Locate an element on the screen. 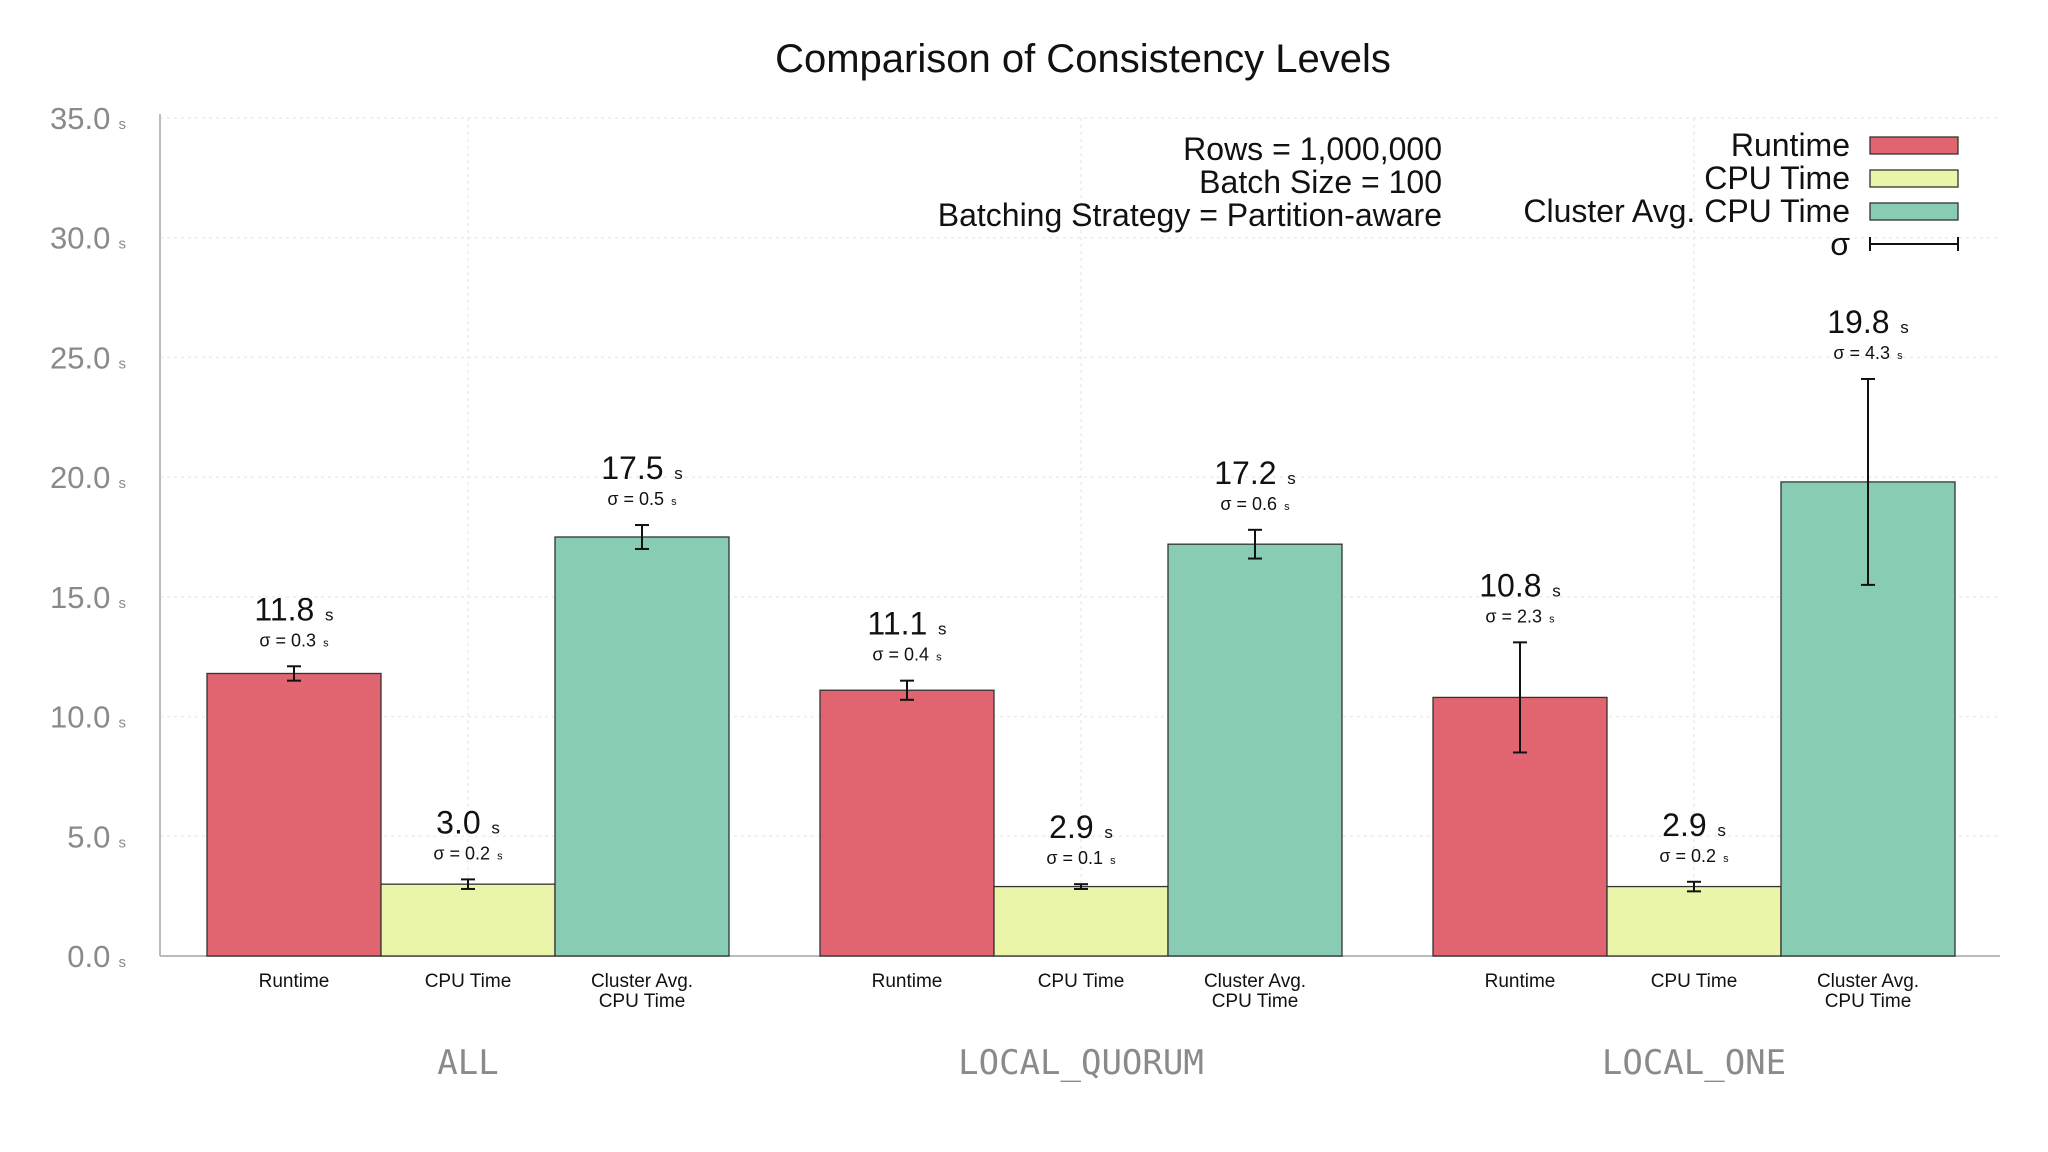  legend-label: Cluster Avg. CPU Time is located at coordinates (1686, 211).